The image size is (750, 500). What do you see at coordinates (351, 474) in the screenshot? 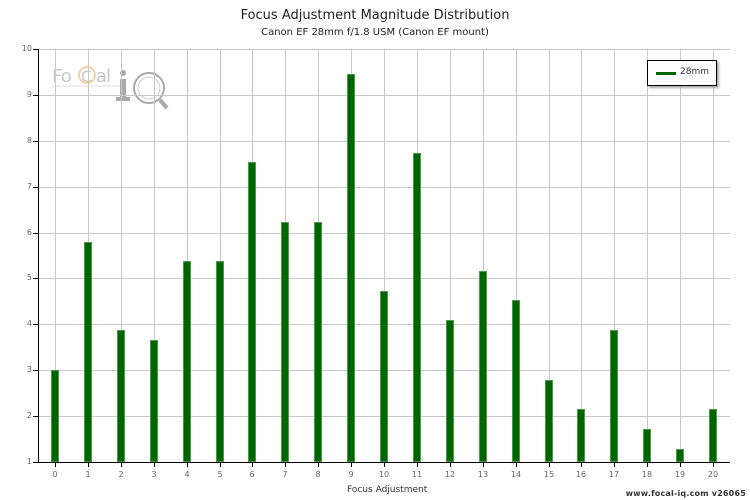
I see `x-tick-label: 9` at bounding box center [351, 474].